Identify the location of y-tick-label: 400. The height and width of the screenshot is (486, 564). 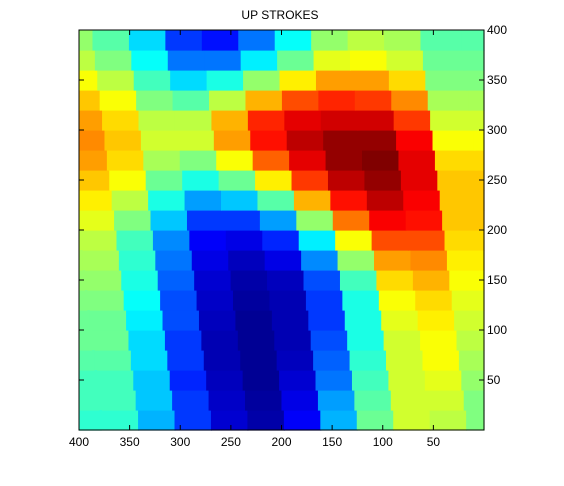
(497, 30).